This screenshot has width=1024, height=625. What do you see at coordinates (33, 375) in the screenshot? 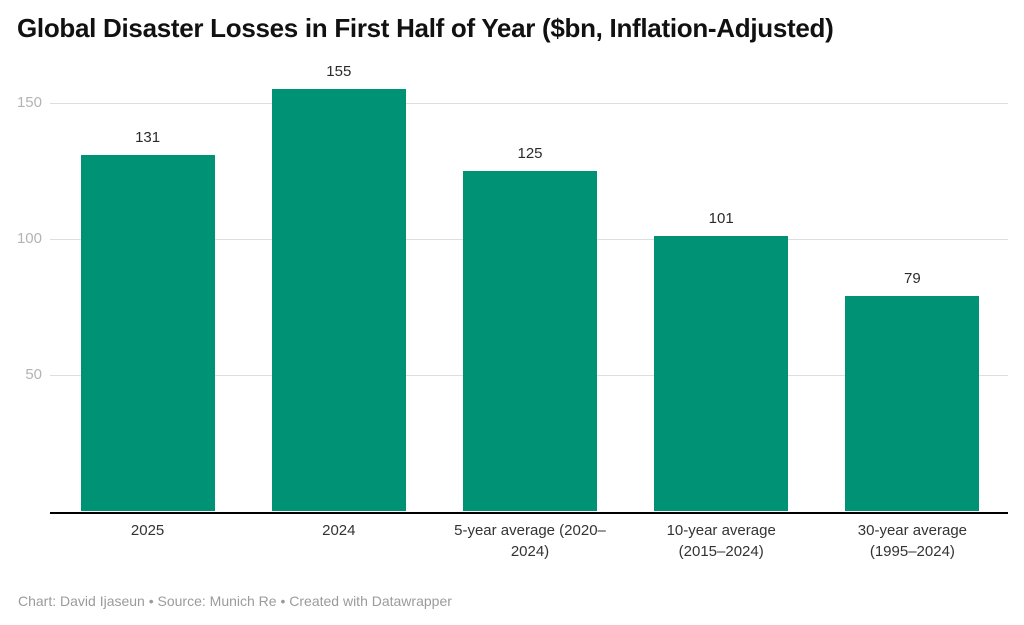
I see `y-tick-label: 50` at bounding box center [33, 375].